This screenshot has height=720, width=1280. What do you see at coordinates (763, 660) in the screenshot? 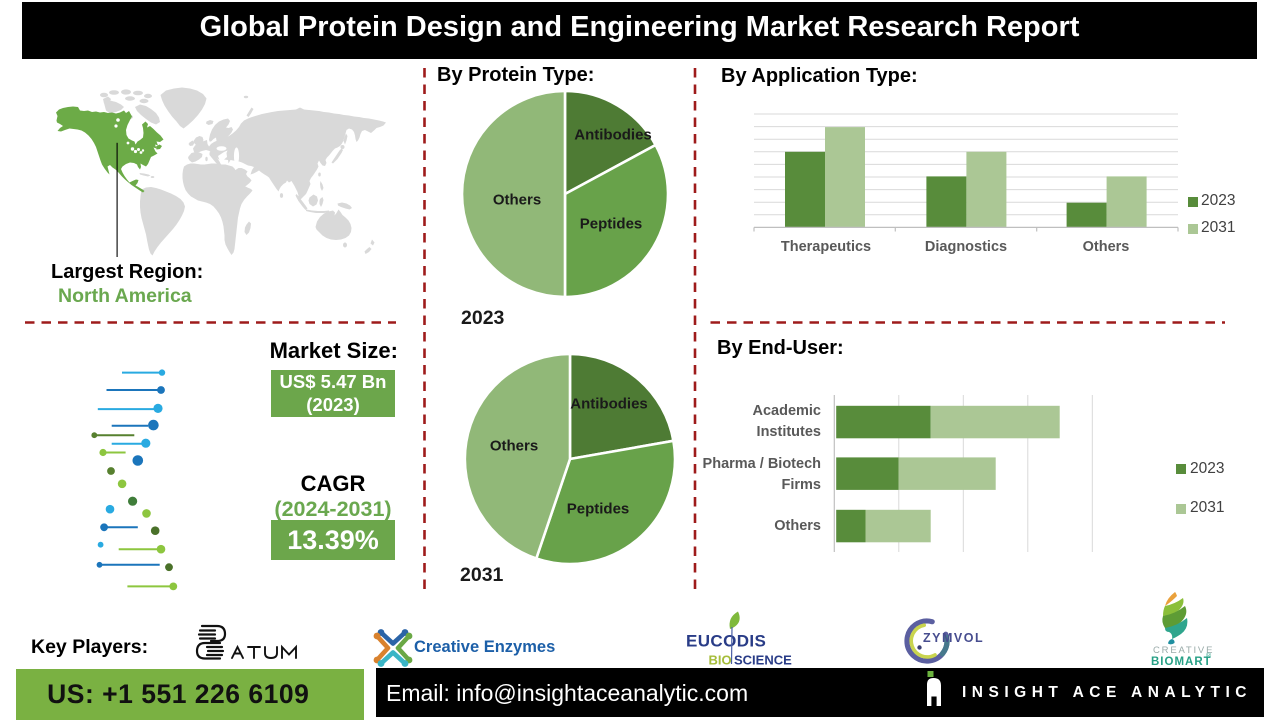
I see `svg-text: SCIENCE` at bounding box center [763, 660].